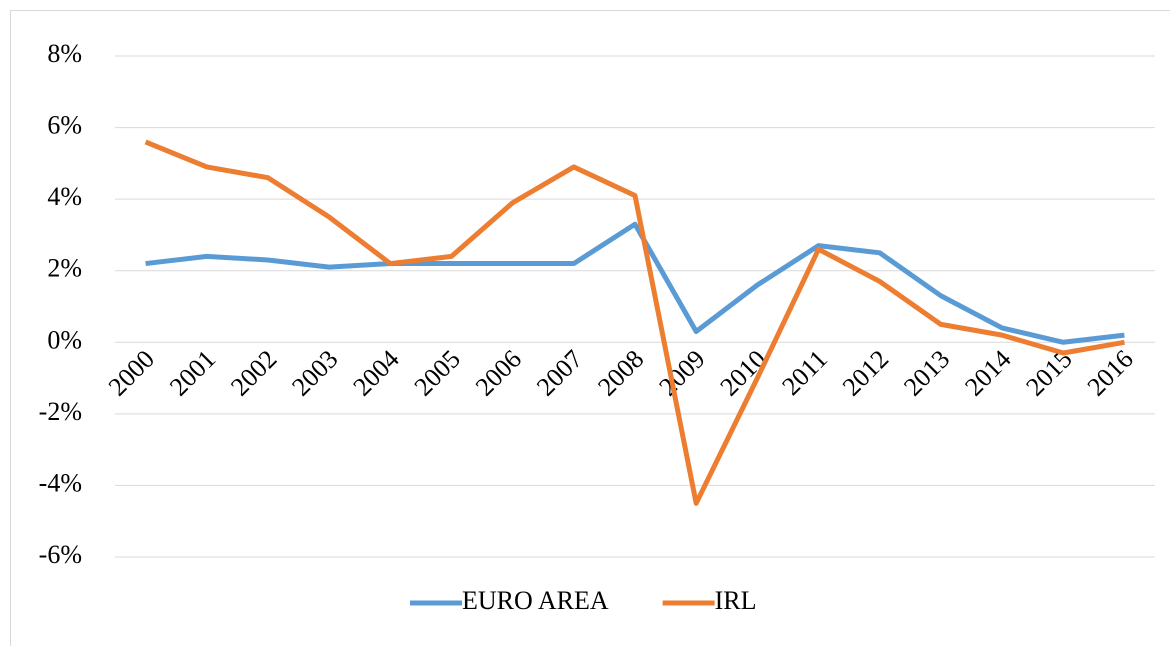 The width and height of the screenshot is (1170, 646). What do you see at coordinates (60, 482) in the screenshot?
I see `y-tick-label: -4%` at bounding box center [60, 482].